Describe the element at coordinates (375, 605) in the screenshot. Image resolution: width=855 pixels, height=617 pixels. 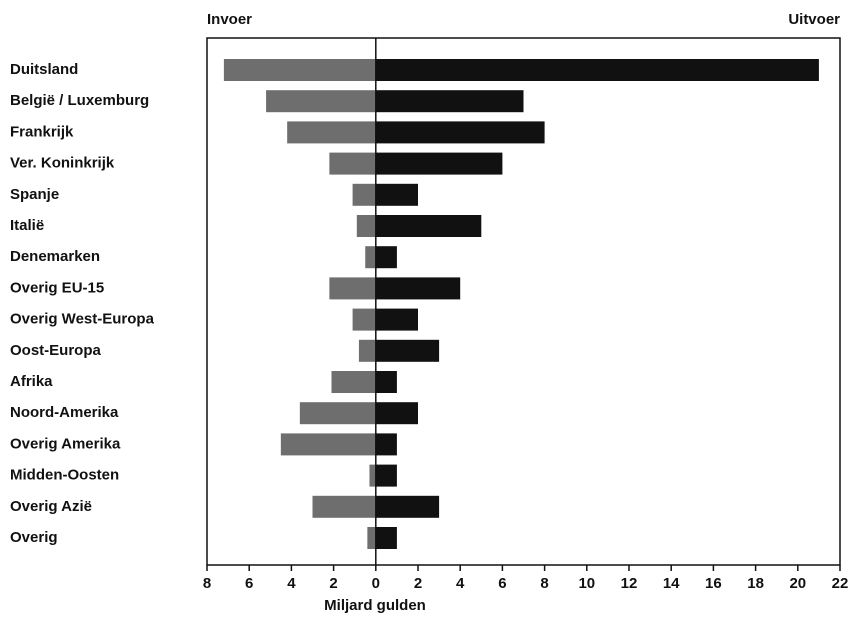
I see `x-axis-label: Miljard gulden` at that location.